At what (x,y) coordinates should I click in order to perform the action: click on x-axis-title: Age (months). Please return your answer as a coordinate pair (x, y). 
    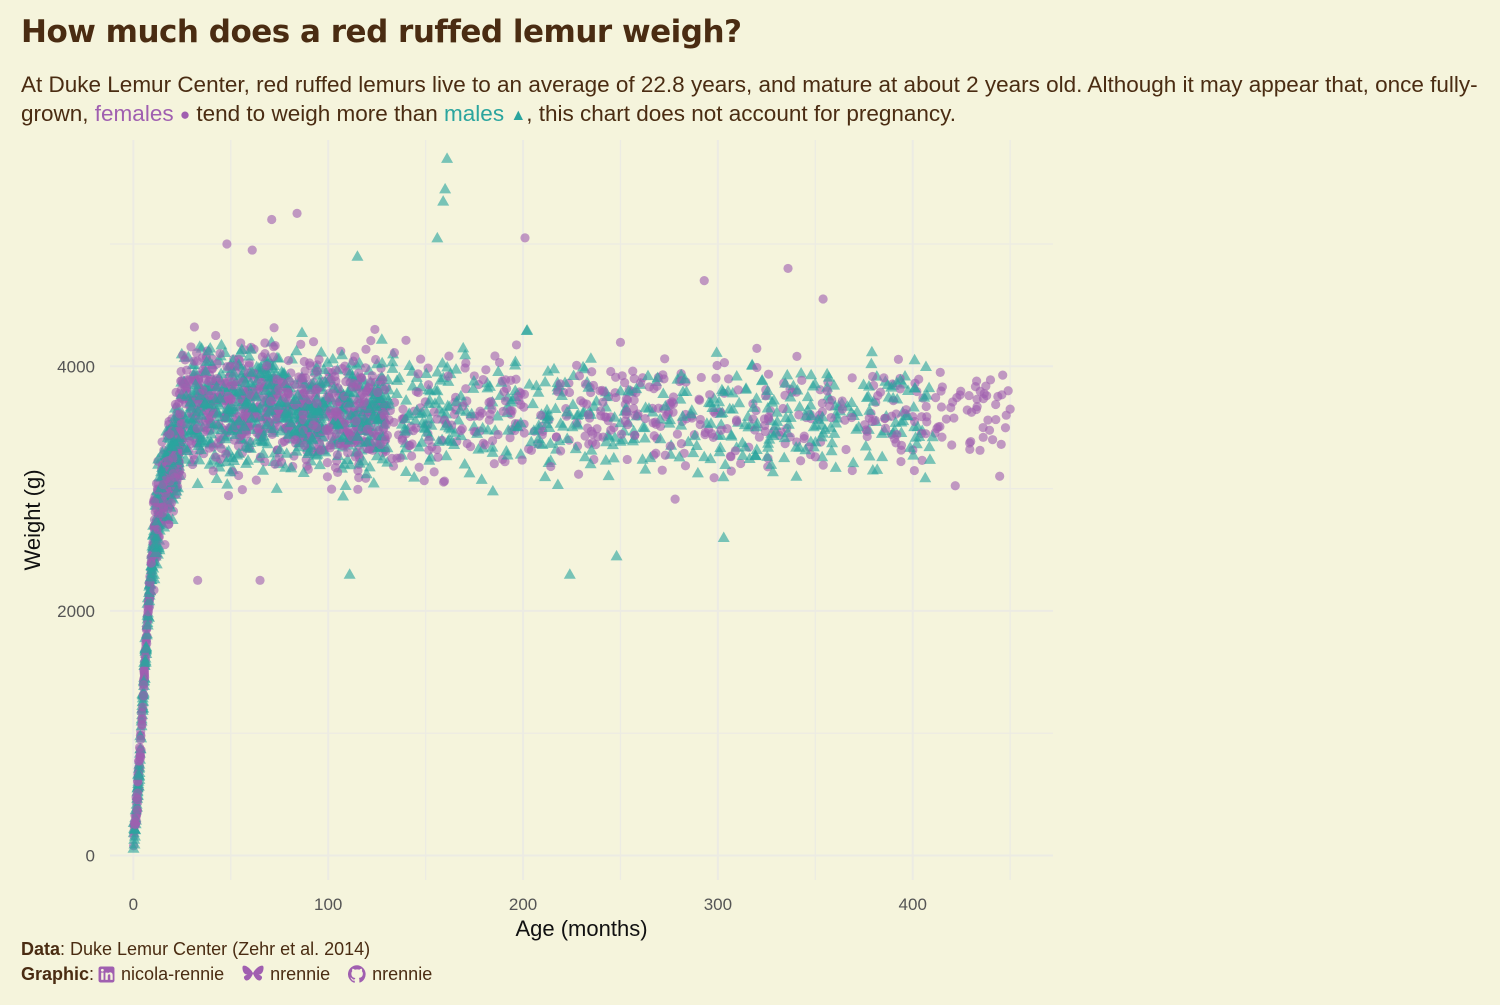
    Looking at the image, I should click on (581, 928).